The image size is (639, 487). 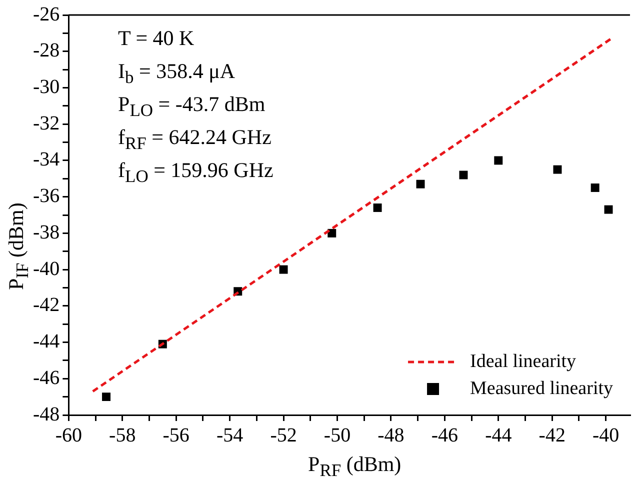 What do you see at coordinates (46, 196) in the screenshot?
I see `y-tick-label: -36` at bounding box center [46, 196].